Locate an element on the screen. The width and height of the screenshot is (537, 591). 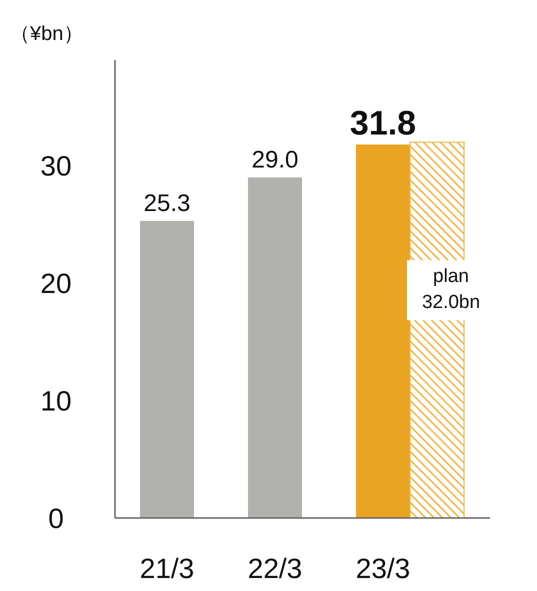
y-tick-label: 30 is located at coordinates (56, 166).